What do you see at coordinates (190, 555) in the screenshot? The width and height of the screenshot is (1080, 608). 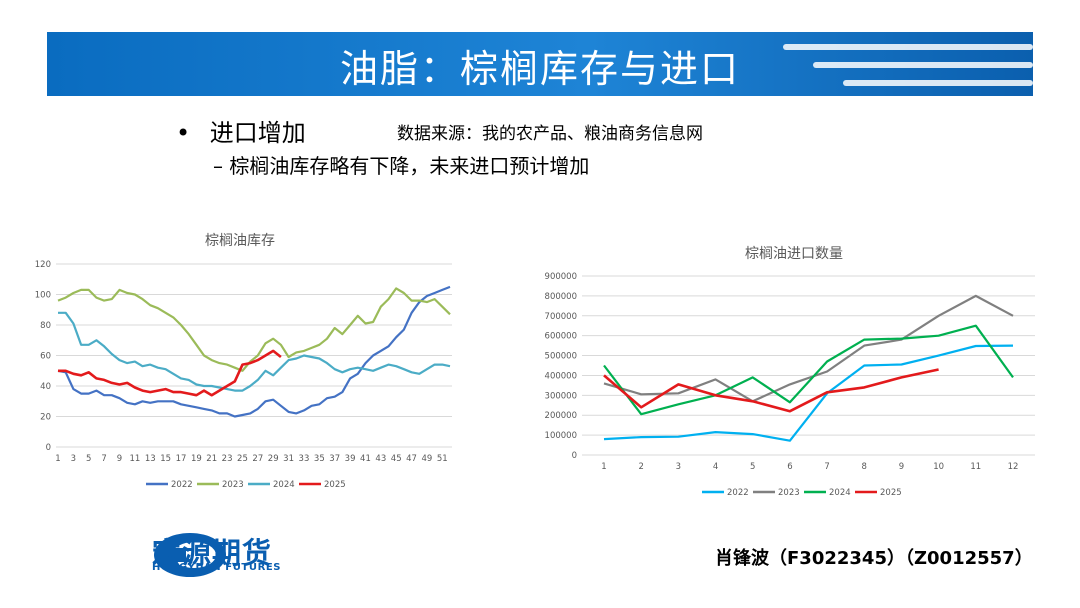 I see `logo-icon` at bounding box center [190, 555].